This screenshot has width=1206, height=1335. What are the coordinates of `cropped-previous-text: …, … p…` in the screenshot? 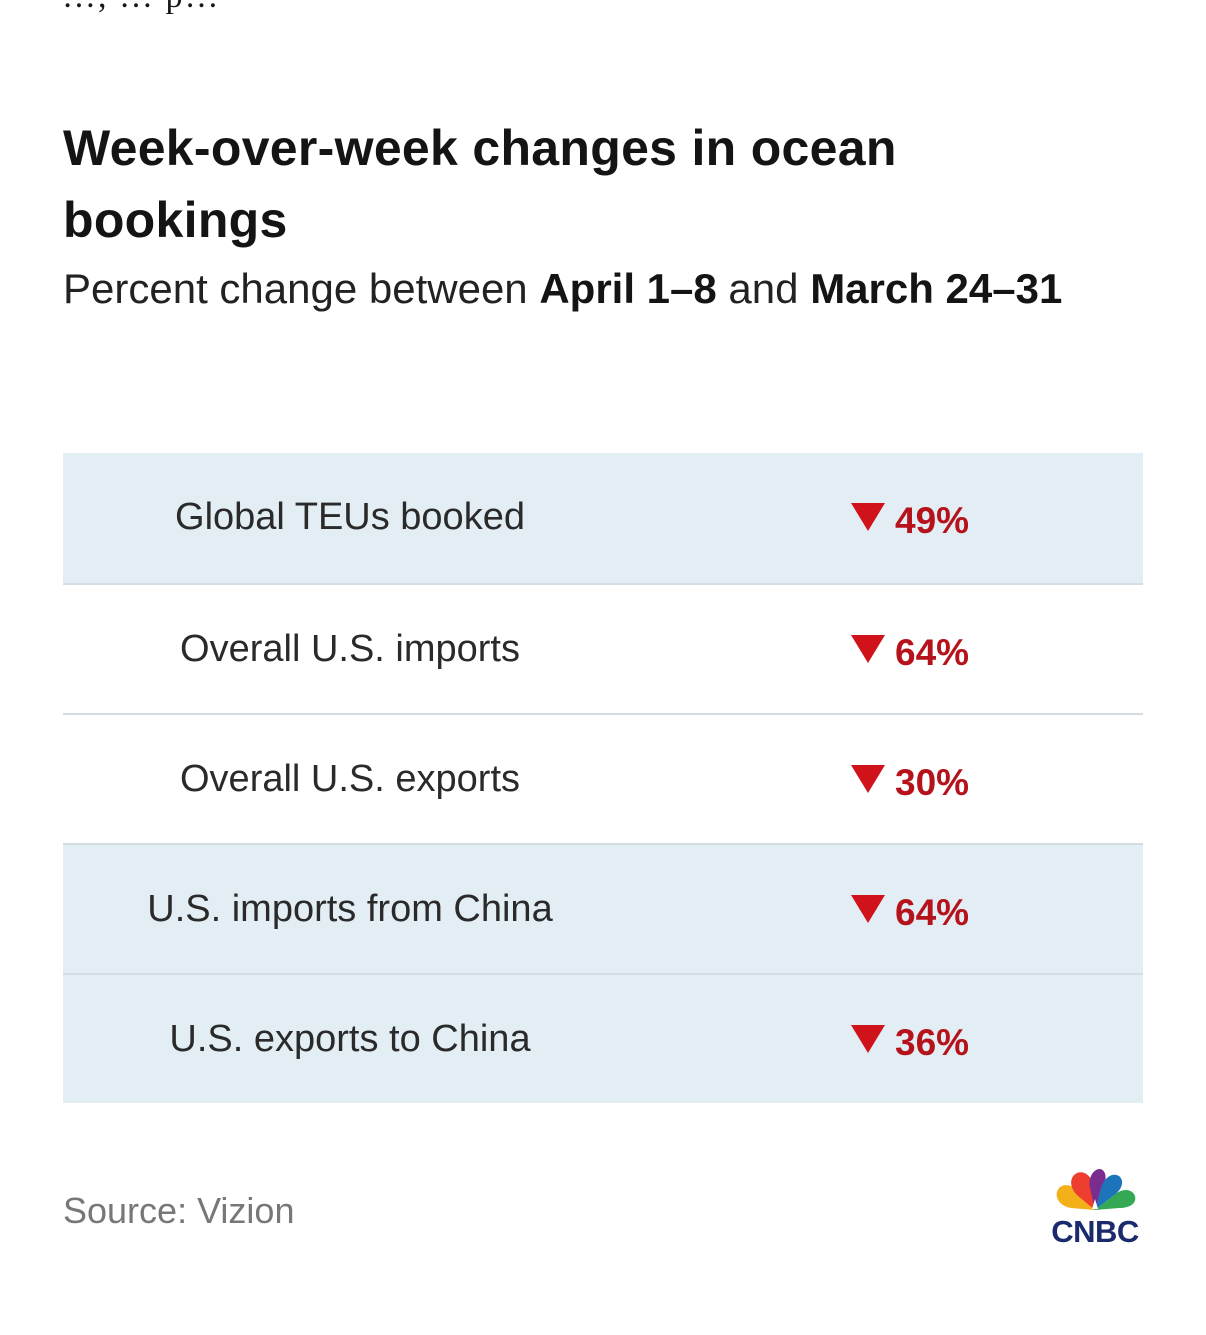 It's located at (141, 8).